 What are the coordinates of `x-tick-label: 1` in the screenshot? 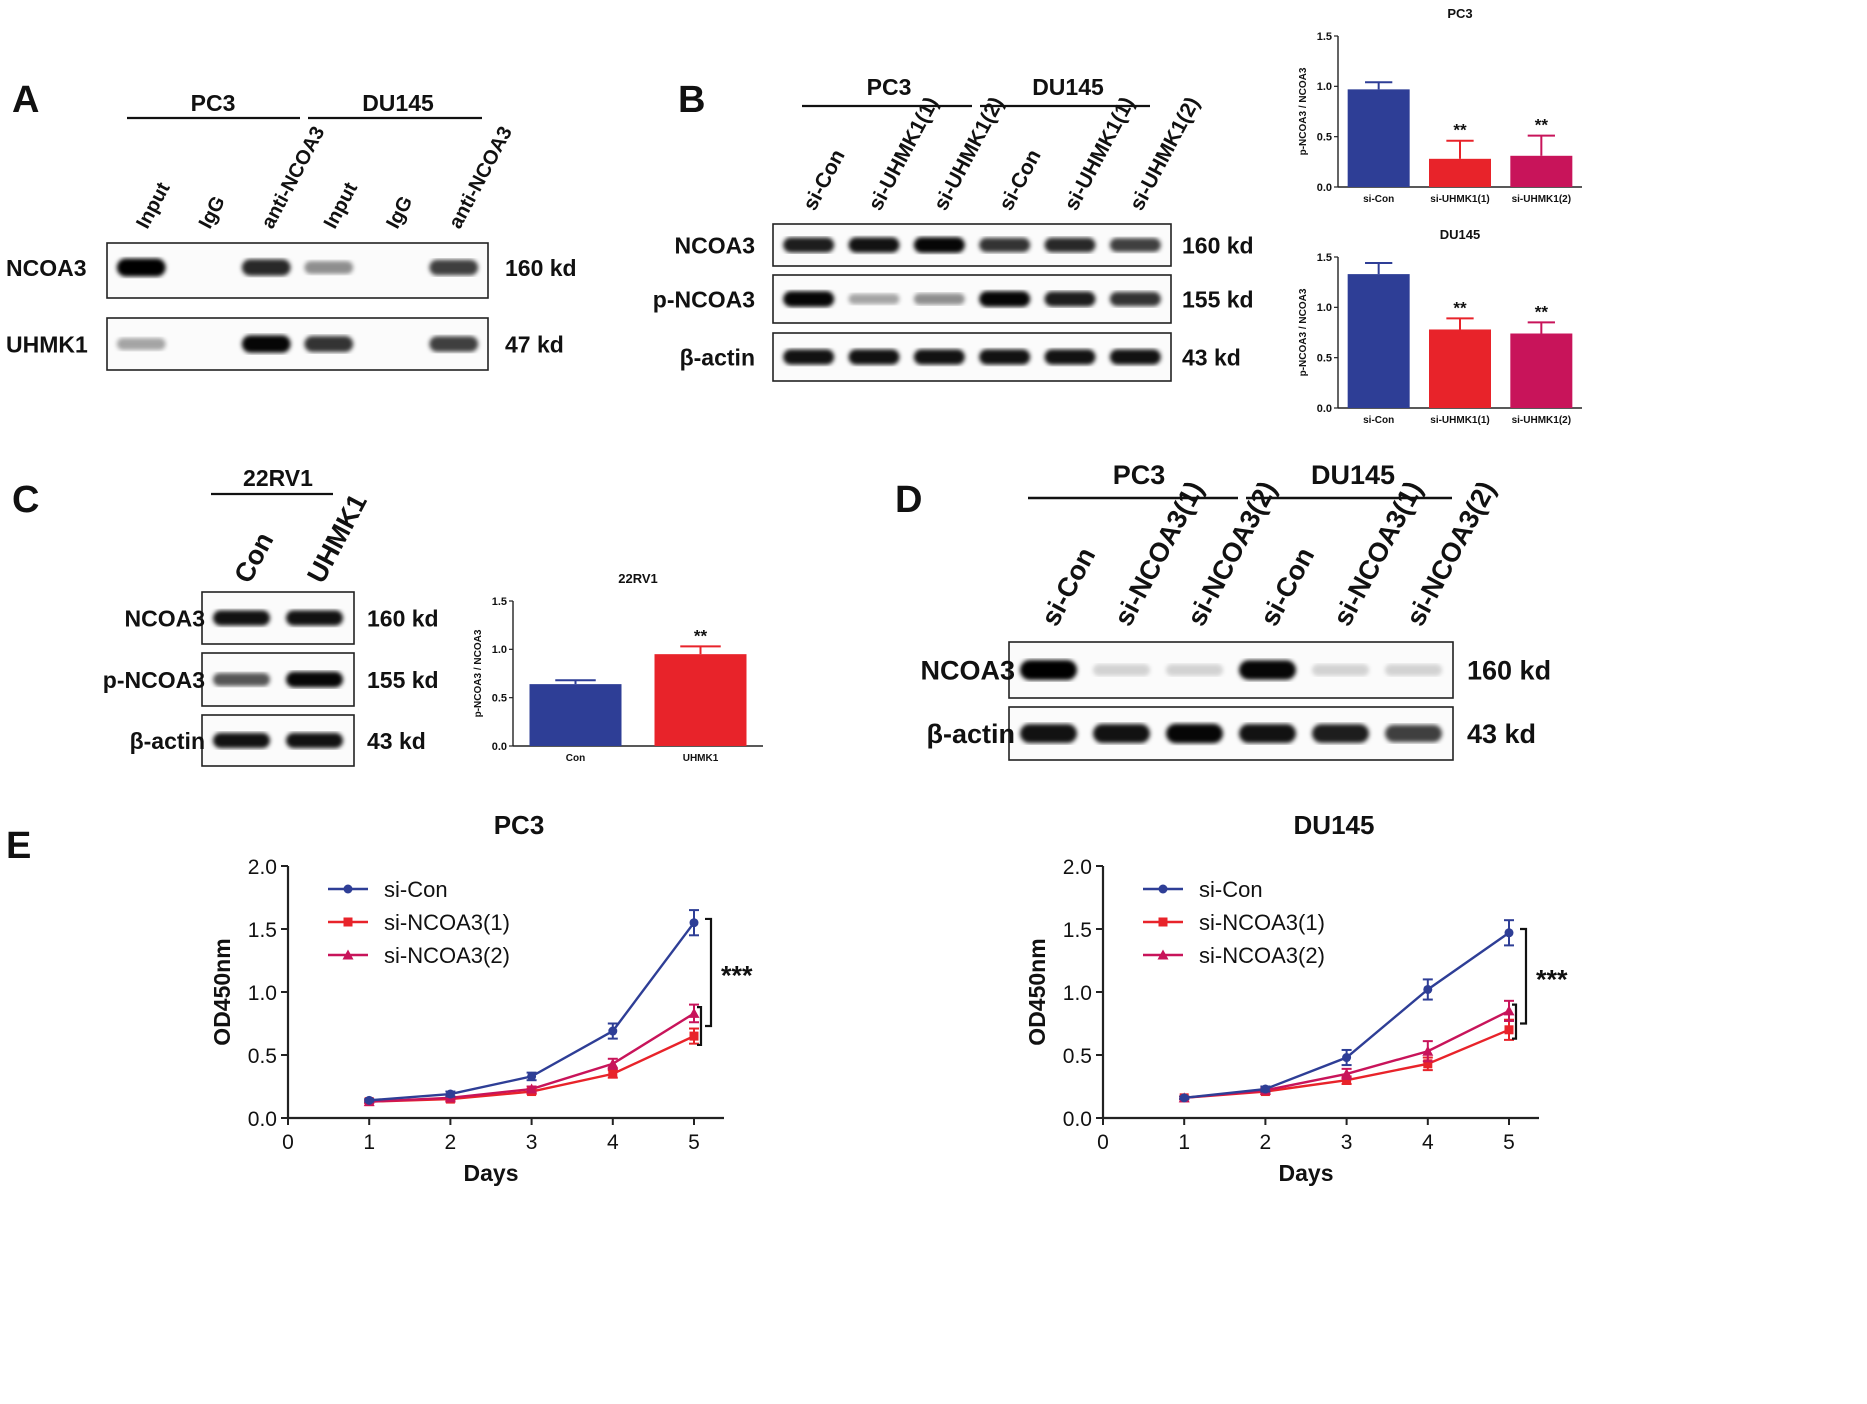 It's located at (369, 1142).